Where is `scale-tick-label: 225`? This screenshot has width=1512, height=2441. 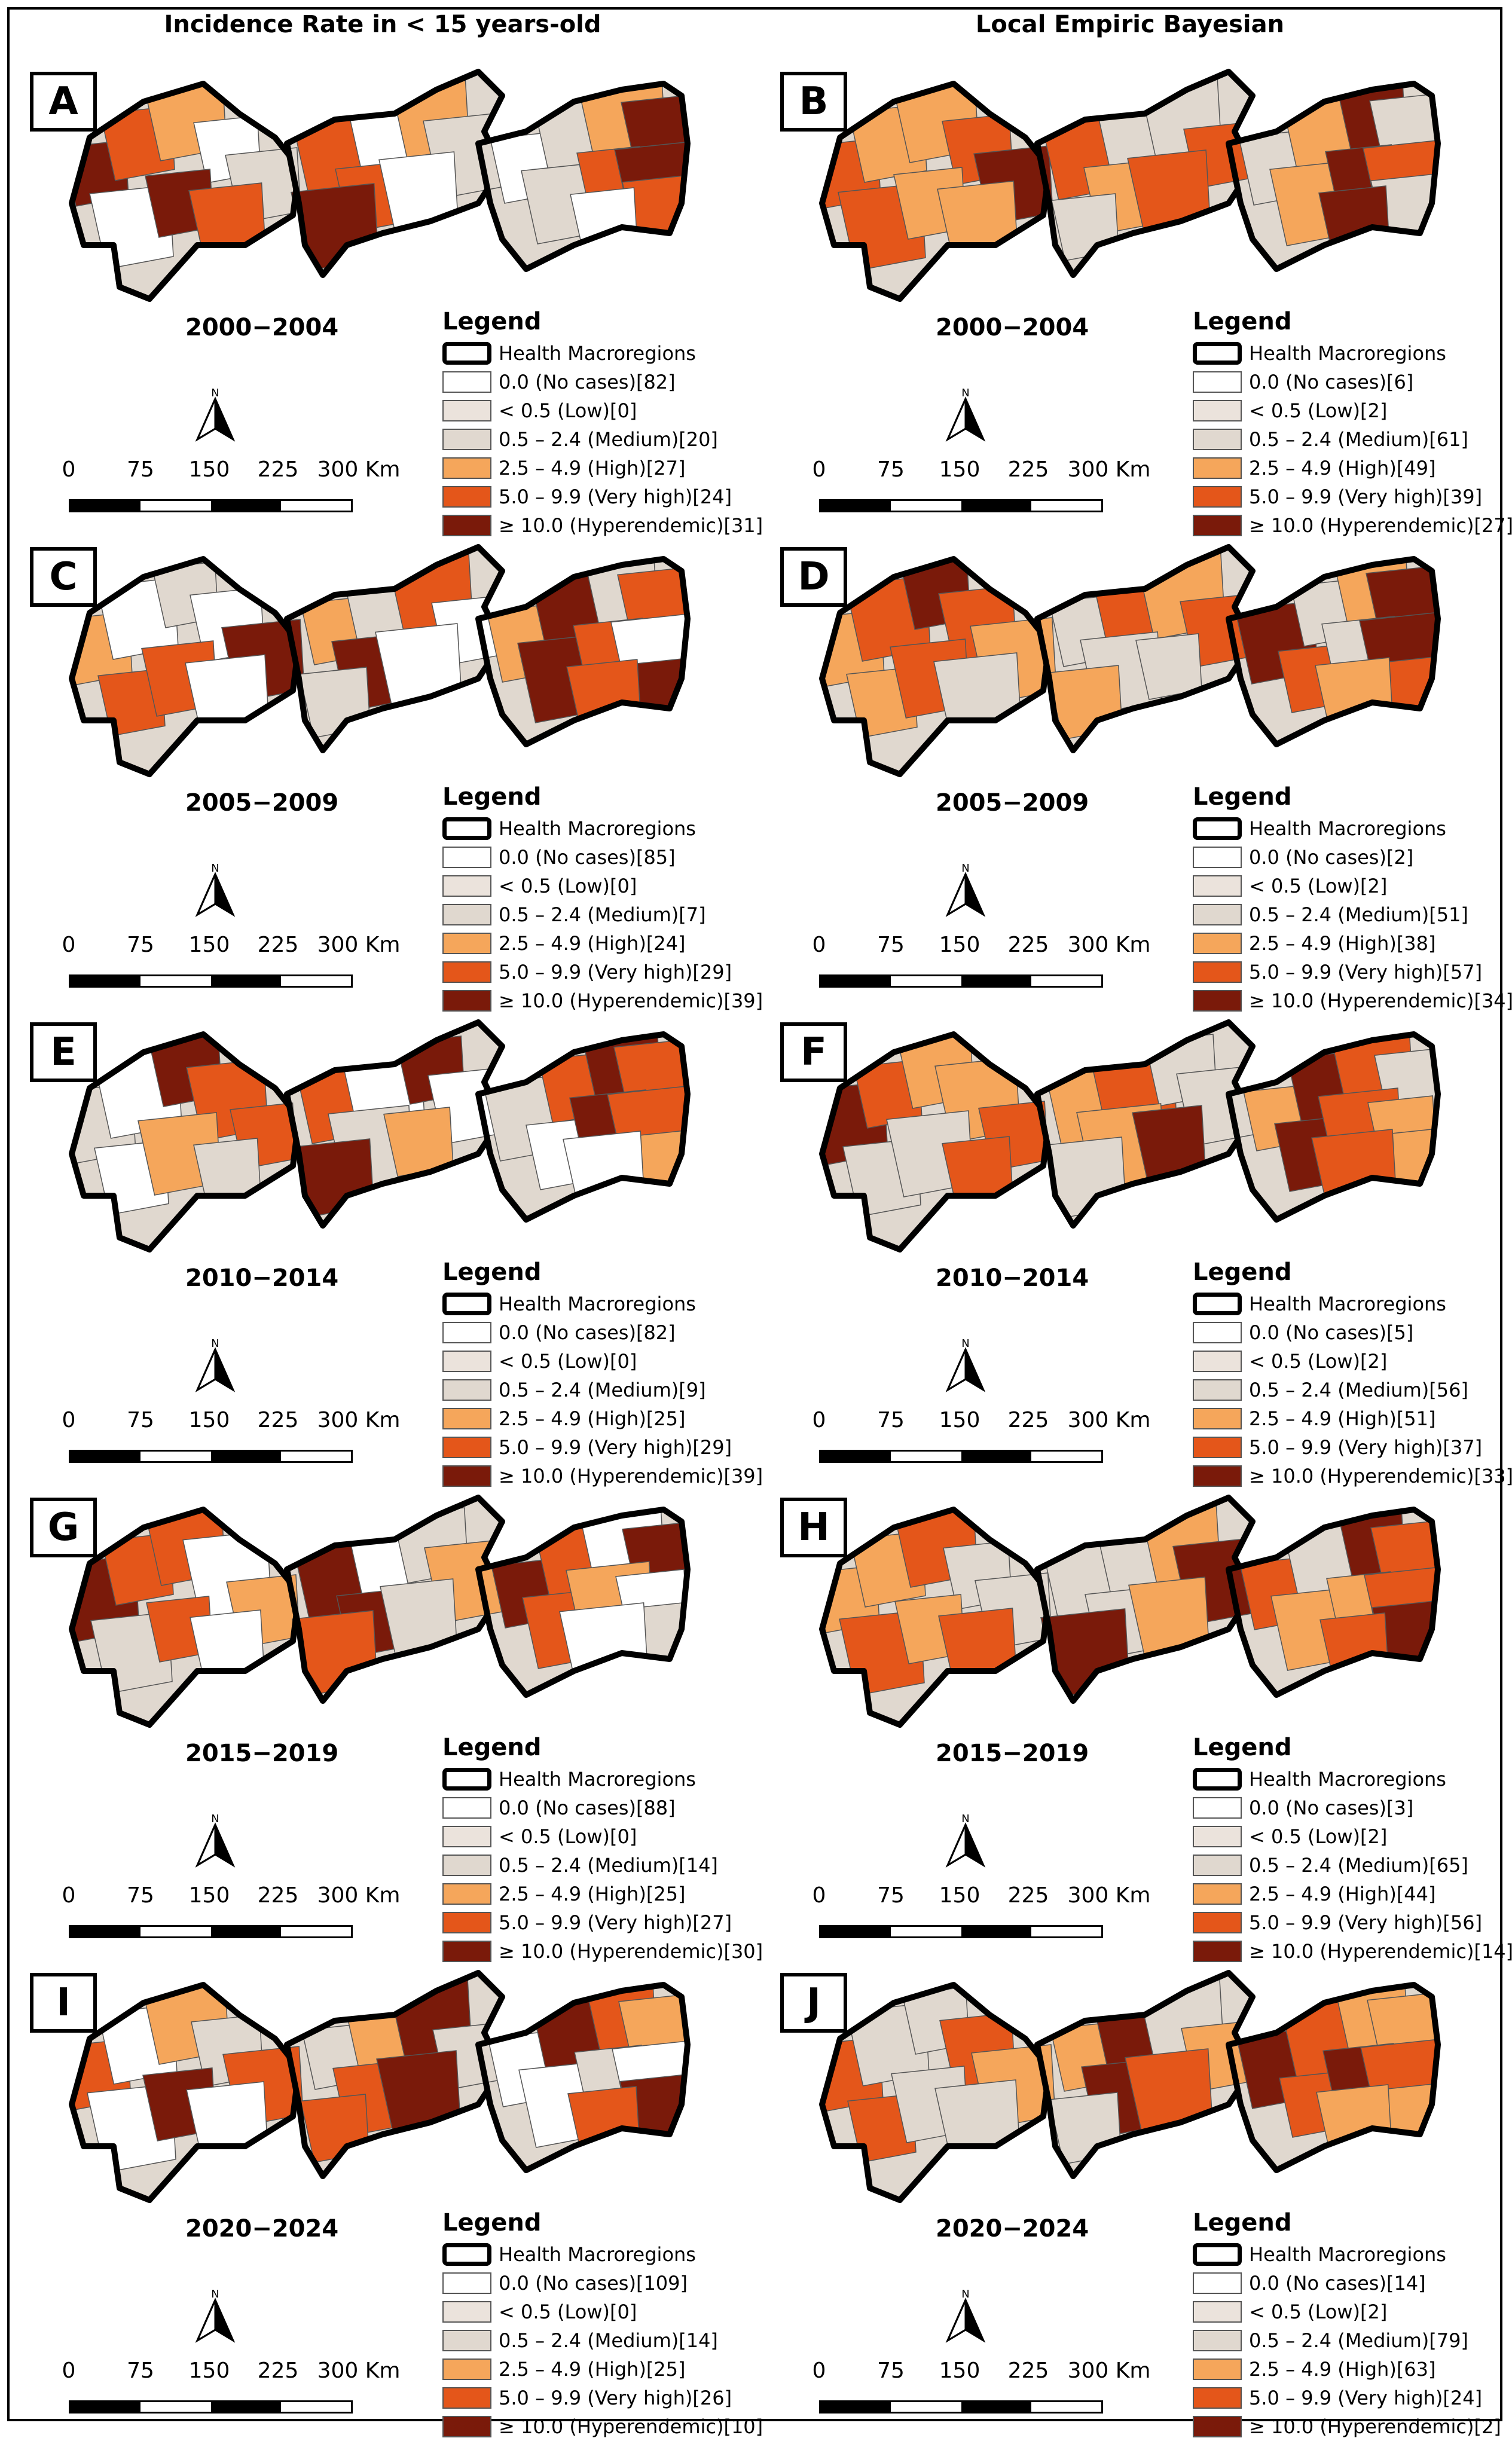
scale-tick-label: 225 is located at coordinates (278, 1420).